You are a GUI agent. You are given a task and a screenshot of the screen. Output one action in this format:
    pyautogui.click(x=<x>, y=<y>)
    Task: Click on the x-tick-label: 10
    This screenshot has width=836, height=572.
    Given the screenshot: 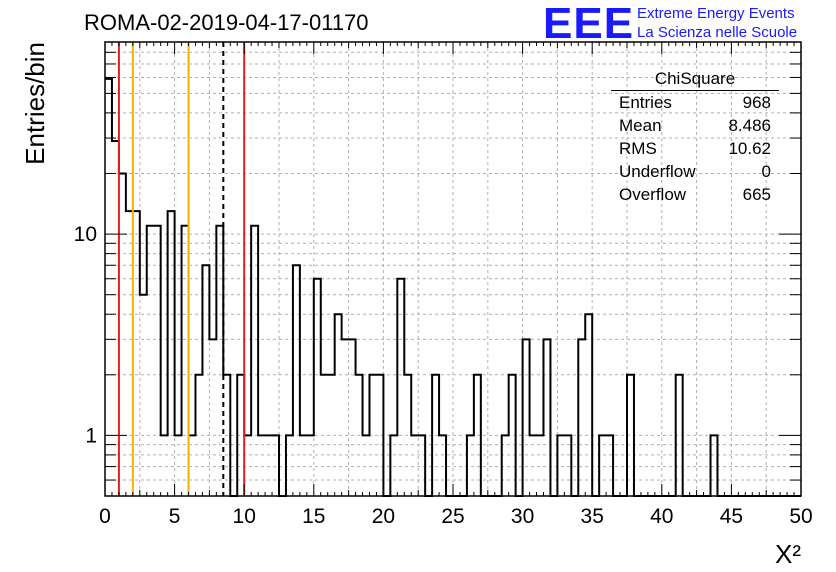 What is the action you would take?
    pyautogui.click(x=244, y=516)
    